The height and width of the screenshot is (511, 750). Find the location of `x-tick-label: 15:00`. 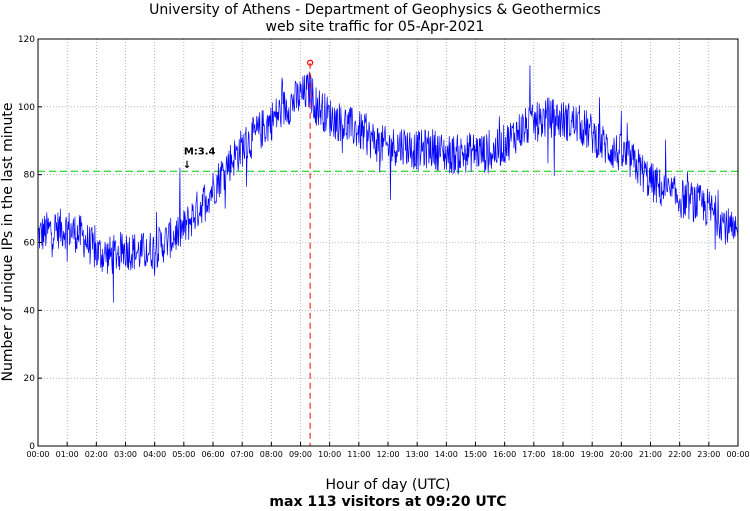

x-tick-label: 15:00 is located at coordinates (475, 454).